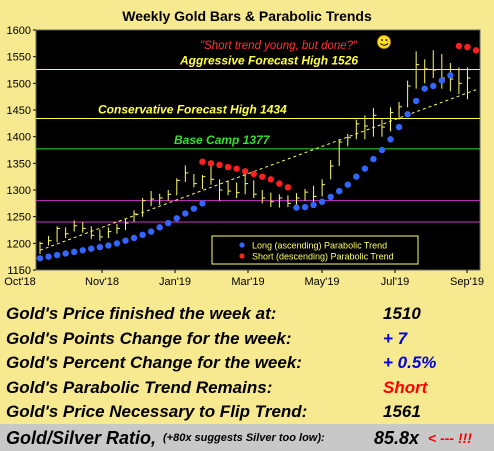 Image resolution: width=494 pixels, height=451 pixels. I want to click on stat-label: Gold's Points Change for the week:, so click(149, 338).